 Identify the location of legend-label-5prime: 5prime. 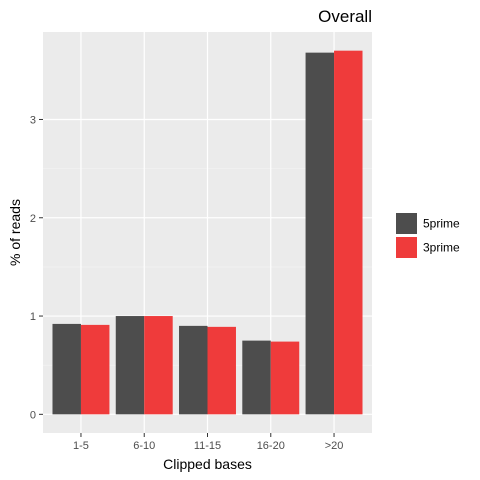
(441, 224).